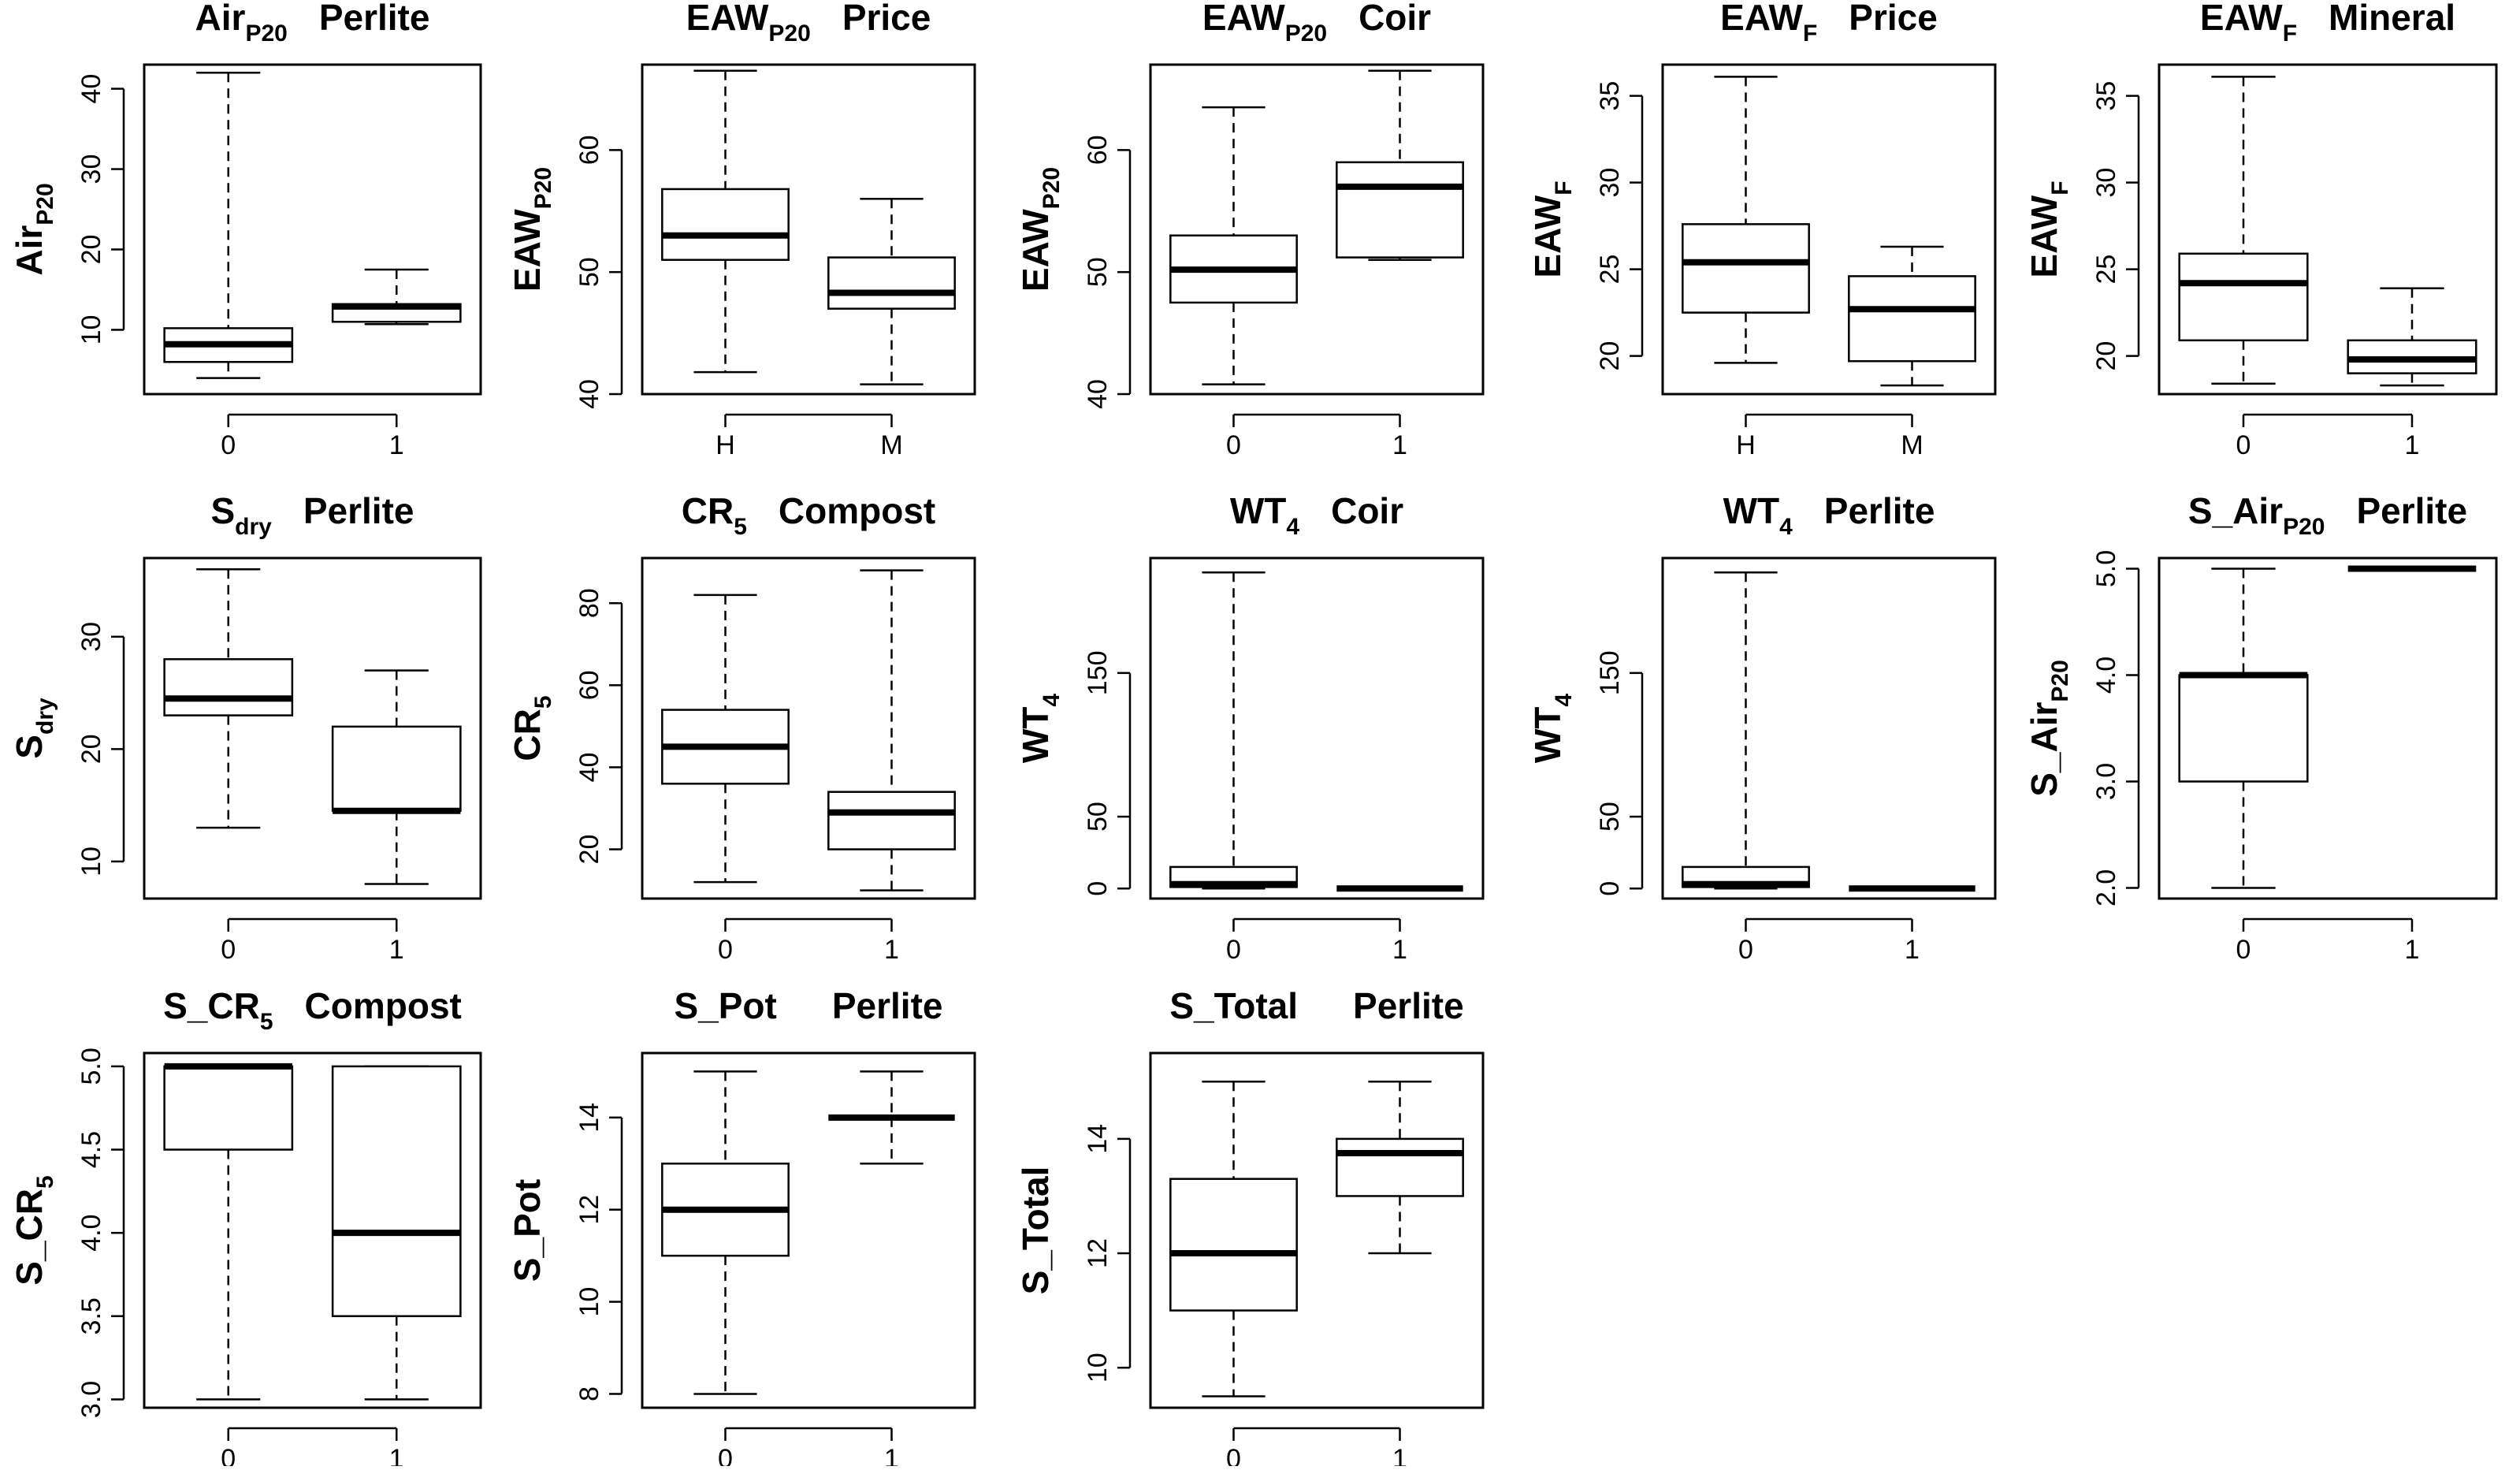  What do you see at coordinates (91, 1315) in the screenshot?
I see `y-tick-label: 3.5` at bounding box center [91, 1315].